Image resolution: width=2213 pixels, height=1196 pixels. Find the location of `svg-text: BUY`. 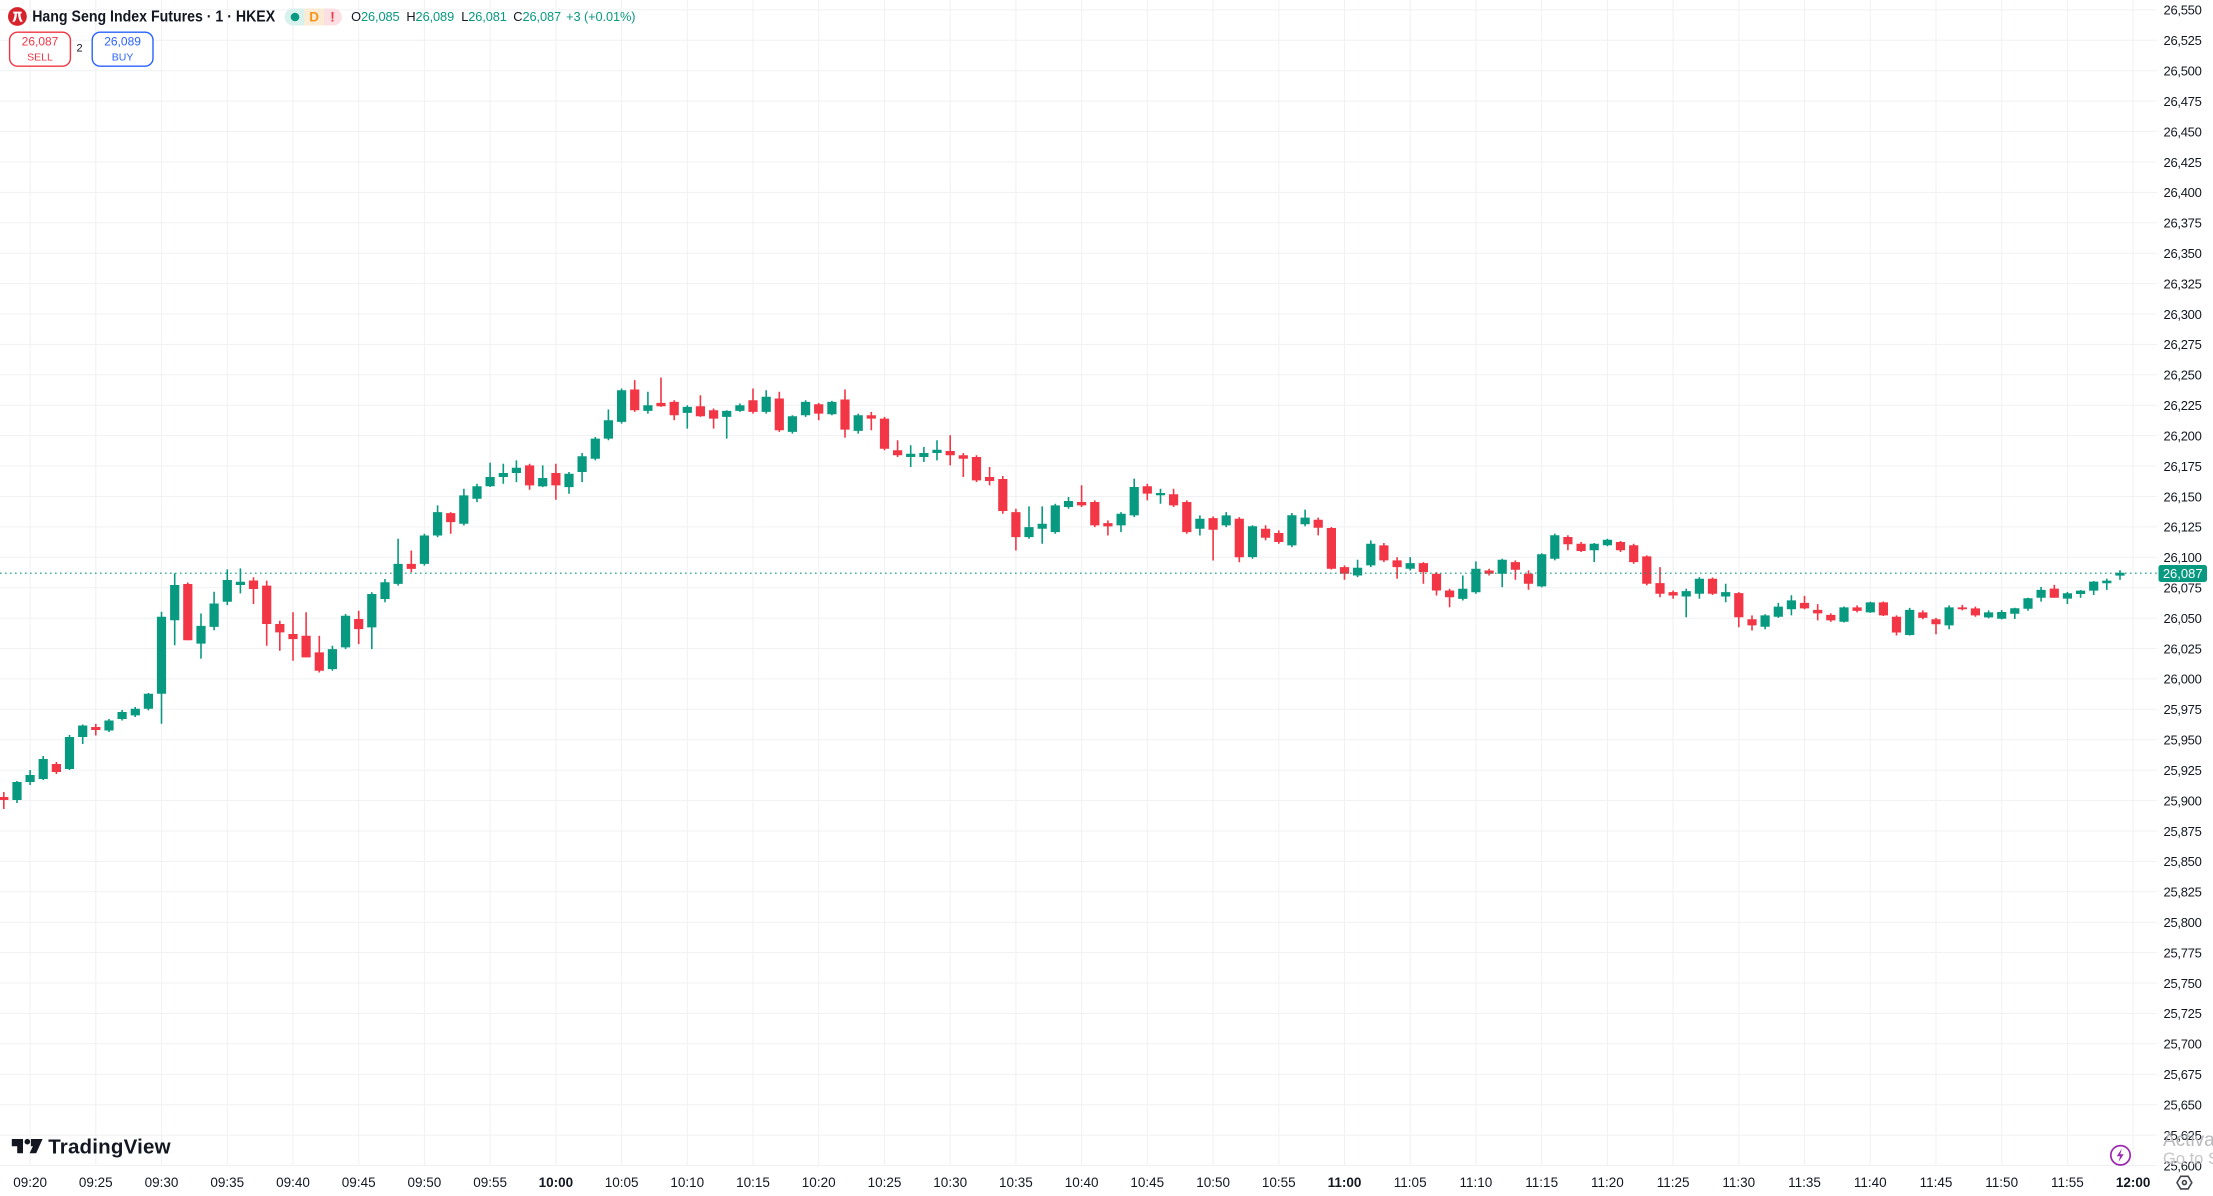

svg-text: BUY is located at coordinates (123, 57).